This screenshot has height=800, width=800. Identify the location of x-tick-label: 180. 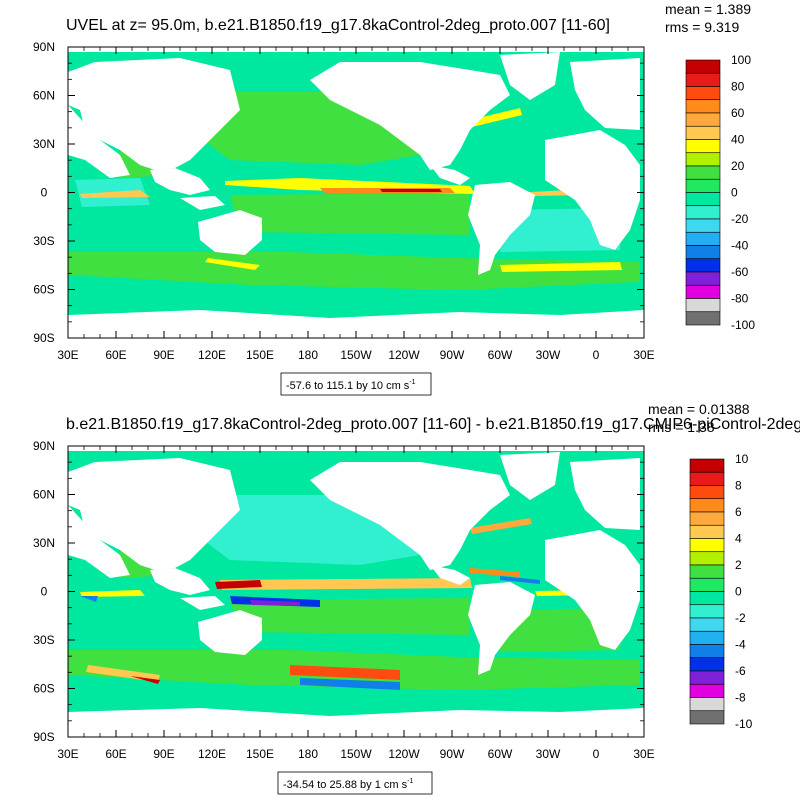
(308, 754).